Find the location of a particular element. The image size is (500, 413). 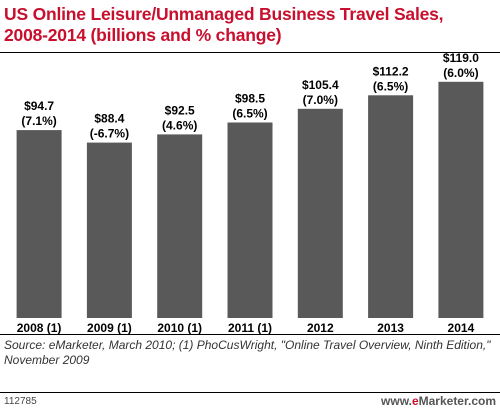

change-label-3: (6.5%) is located at coordinates (249, 114).